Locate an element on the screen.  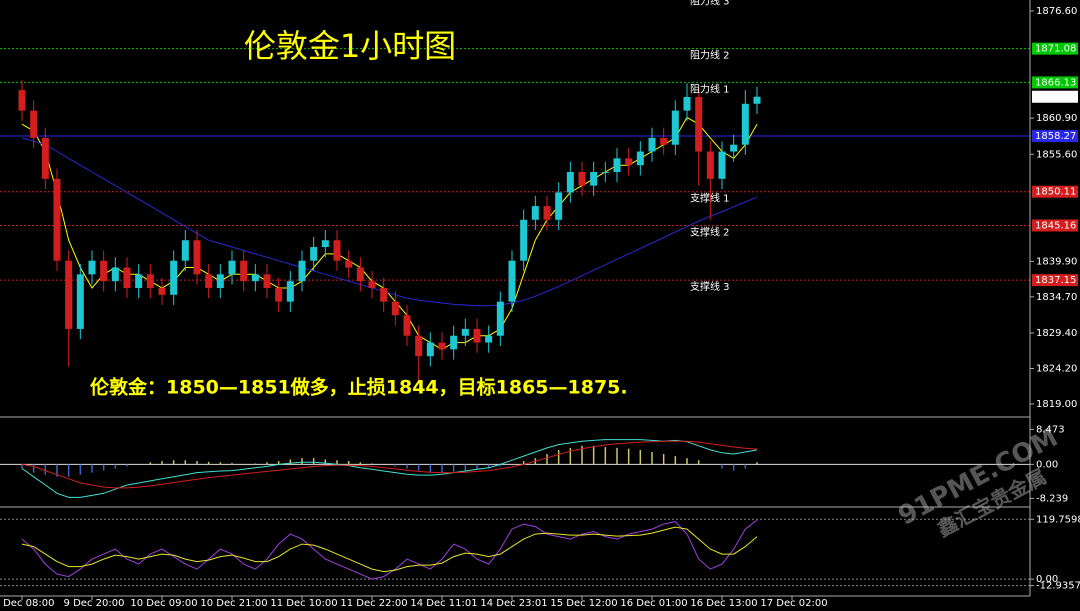
level-label: 阻力线 2 is located at coordinates (710, 55).